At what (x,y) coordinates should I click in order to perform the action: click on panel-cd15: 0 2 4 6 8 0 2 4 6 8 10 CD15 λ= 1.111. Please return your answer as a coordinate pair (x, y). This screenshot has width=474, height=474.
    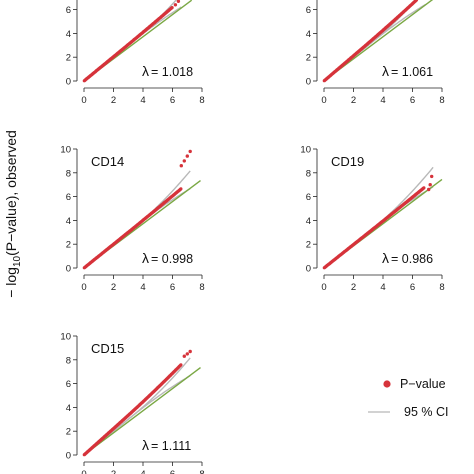
    Looking at the image, I should click on (132, 403).